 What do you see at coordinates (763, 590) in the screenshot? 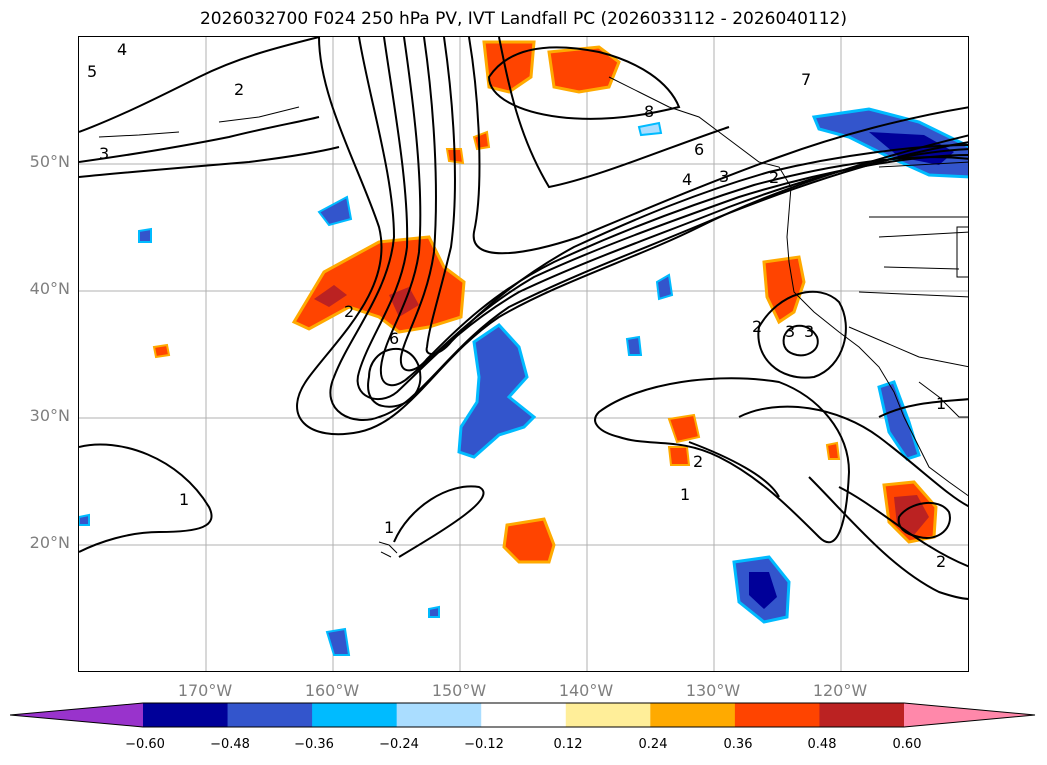
I see `anomaly-neg-south-core` at bounding box center [763, 590].